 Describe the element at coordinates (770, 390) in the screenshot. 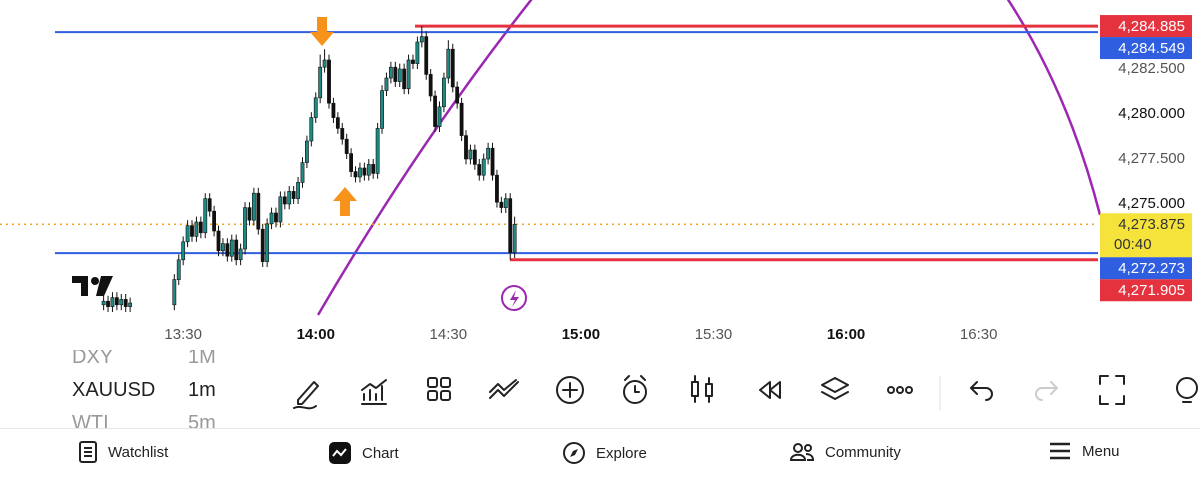

I see `tool-replay` at that location.